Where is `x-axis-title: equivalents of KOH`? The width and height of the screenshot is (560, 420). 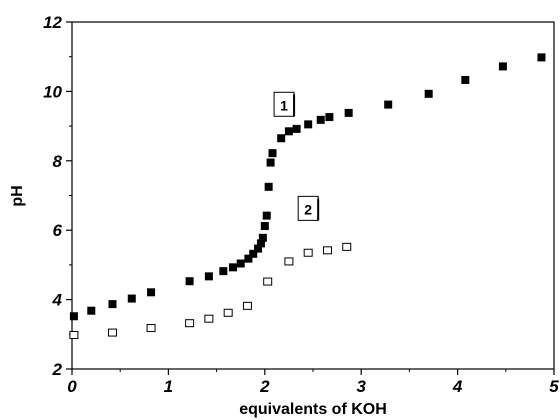
x-axis-title: equivalents of KOH is located at coordinates (313, 409).